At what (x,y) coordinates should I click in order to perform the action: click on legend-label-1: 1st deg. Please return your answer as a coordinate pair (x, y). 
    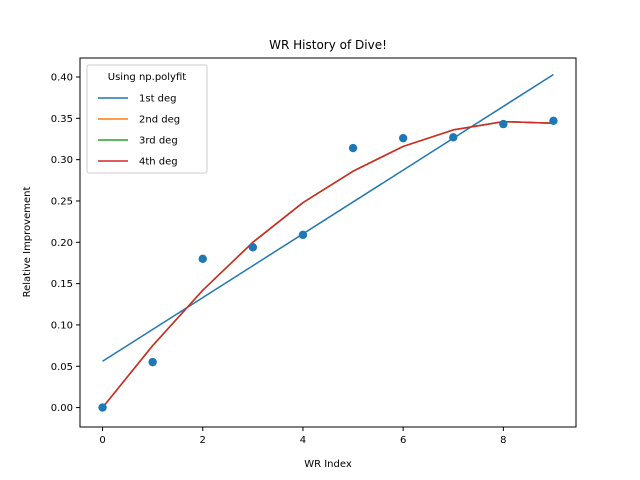
    Looking at the image, I should click on (158, 99).